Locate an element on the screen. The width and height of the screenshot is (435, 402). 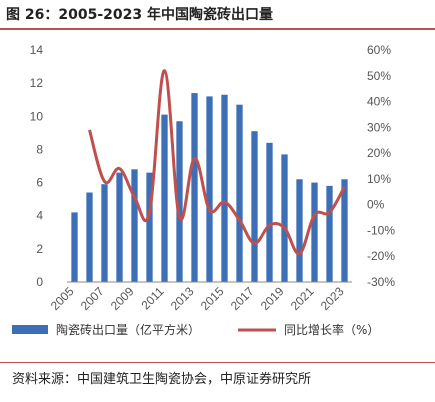
legend-line-label: 同比增长率（%） is located at coordinates (331, 329).